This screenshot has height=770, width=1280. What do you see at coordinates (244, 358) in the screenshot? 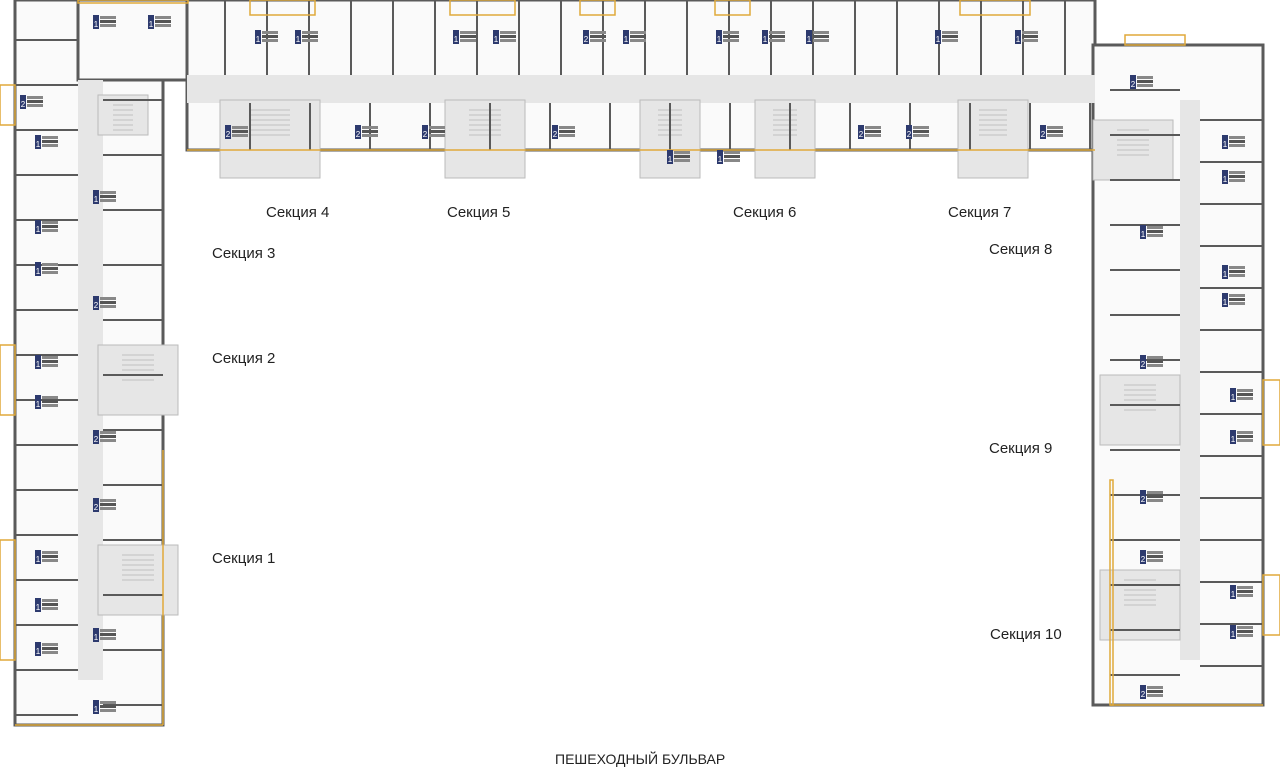
I see `section-2-label: Секция 2` at bounding box center [244, 358].